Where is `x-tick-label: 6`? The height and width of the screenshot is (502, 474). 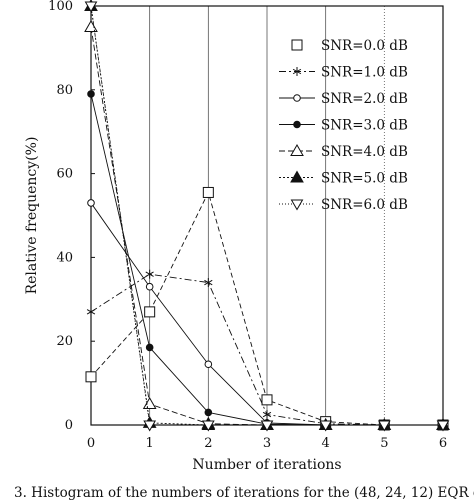 x-tick-label: 6 is located at coordinates (443, 443).